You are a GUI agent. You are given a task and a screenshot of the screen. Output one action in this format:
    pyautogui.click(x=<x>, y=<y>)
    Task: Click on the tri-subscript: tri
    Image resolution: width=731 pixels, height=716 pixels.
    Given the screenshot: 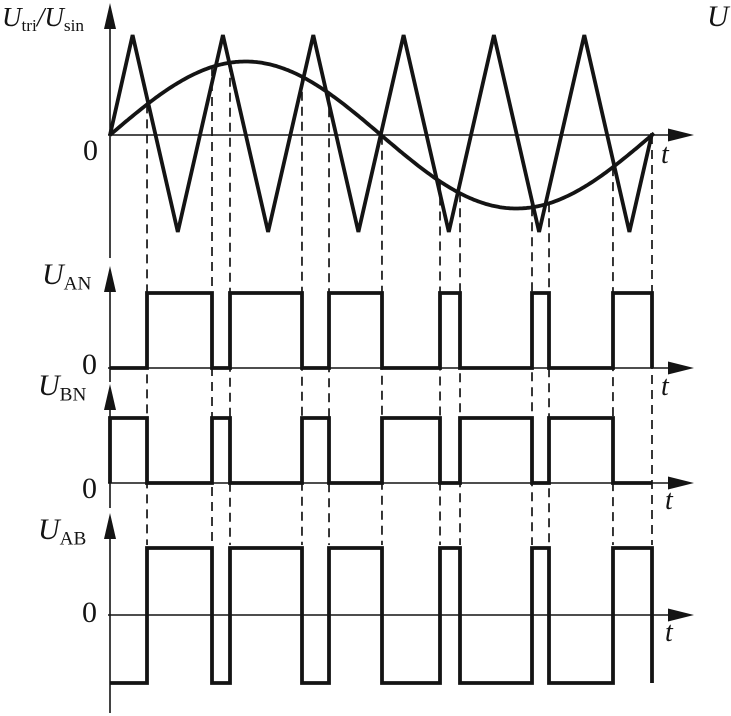 What is the action you would take?
    pyautogui.click(x=29, y=25)
    